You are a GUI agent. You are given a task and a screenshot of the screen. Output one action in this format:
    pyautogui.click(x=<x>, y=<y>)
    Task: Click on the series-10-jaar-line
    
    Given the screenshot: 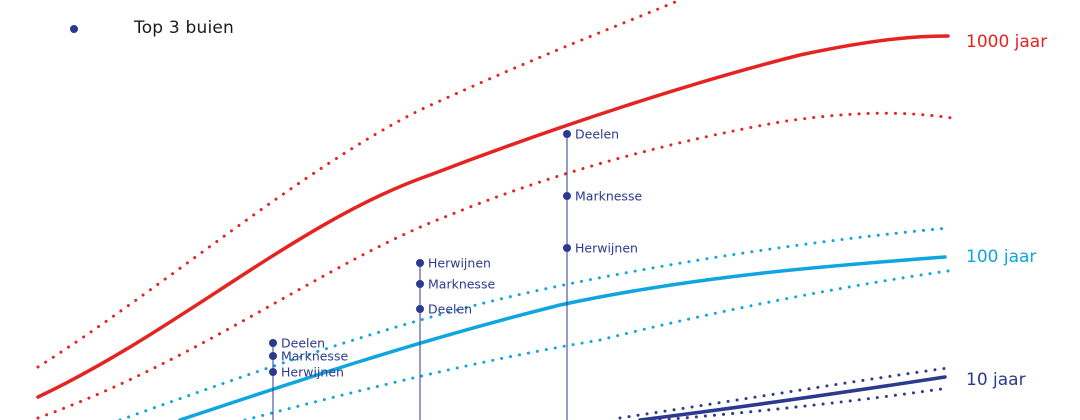 What is the action you would take?
    pyautogui.click(x=792, y=397)
    